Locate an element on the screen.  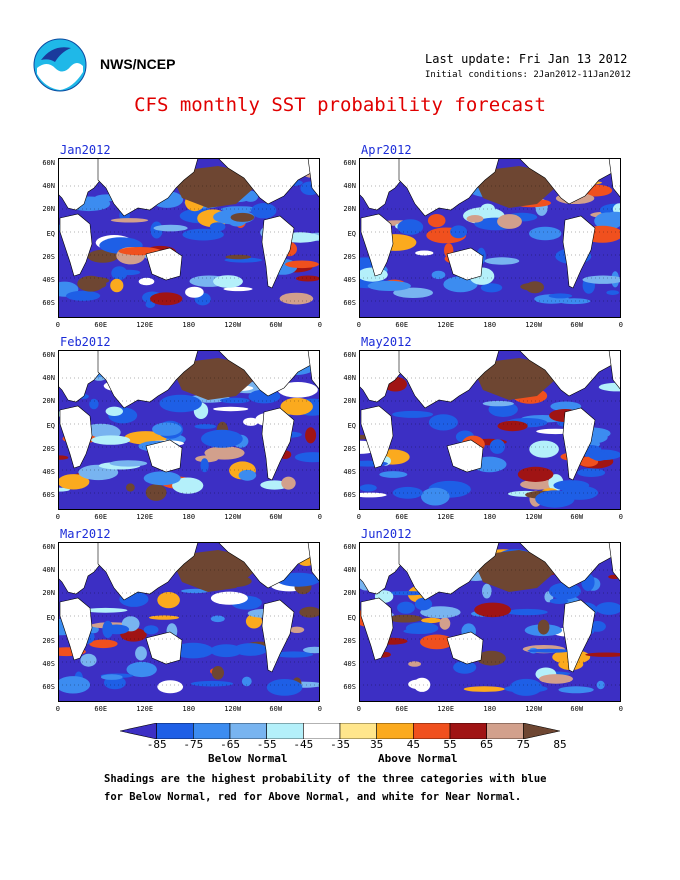
lat-tick-label: 40S is located at coordinates (48, 280).